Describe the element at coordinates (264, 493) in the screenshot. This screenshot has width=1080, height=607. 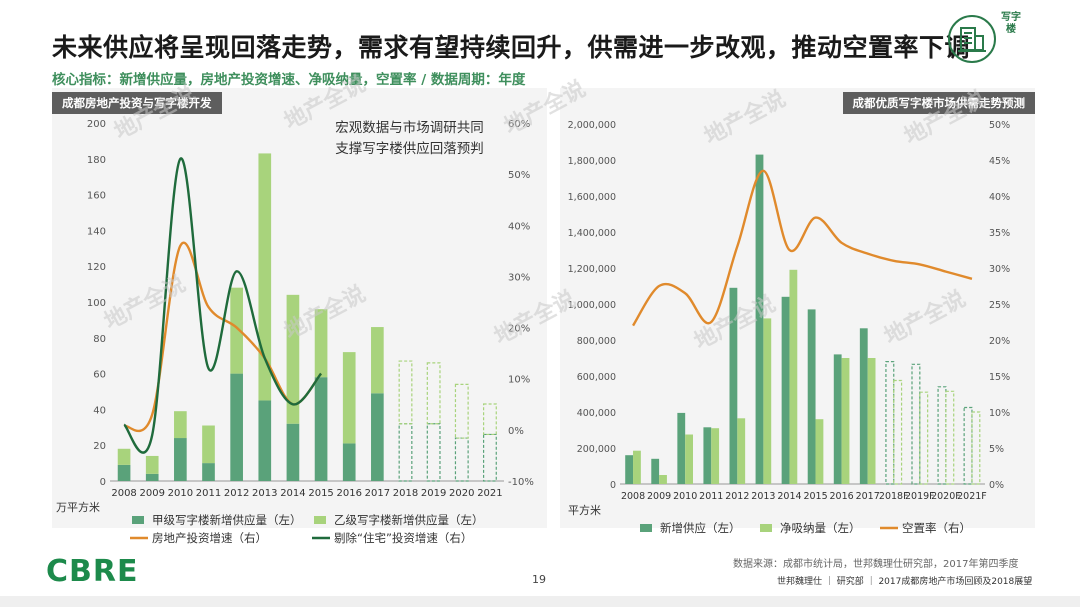
I see `x-tick-label: 2013` at that location.